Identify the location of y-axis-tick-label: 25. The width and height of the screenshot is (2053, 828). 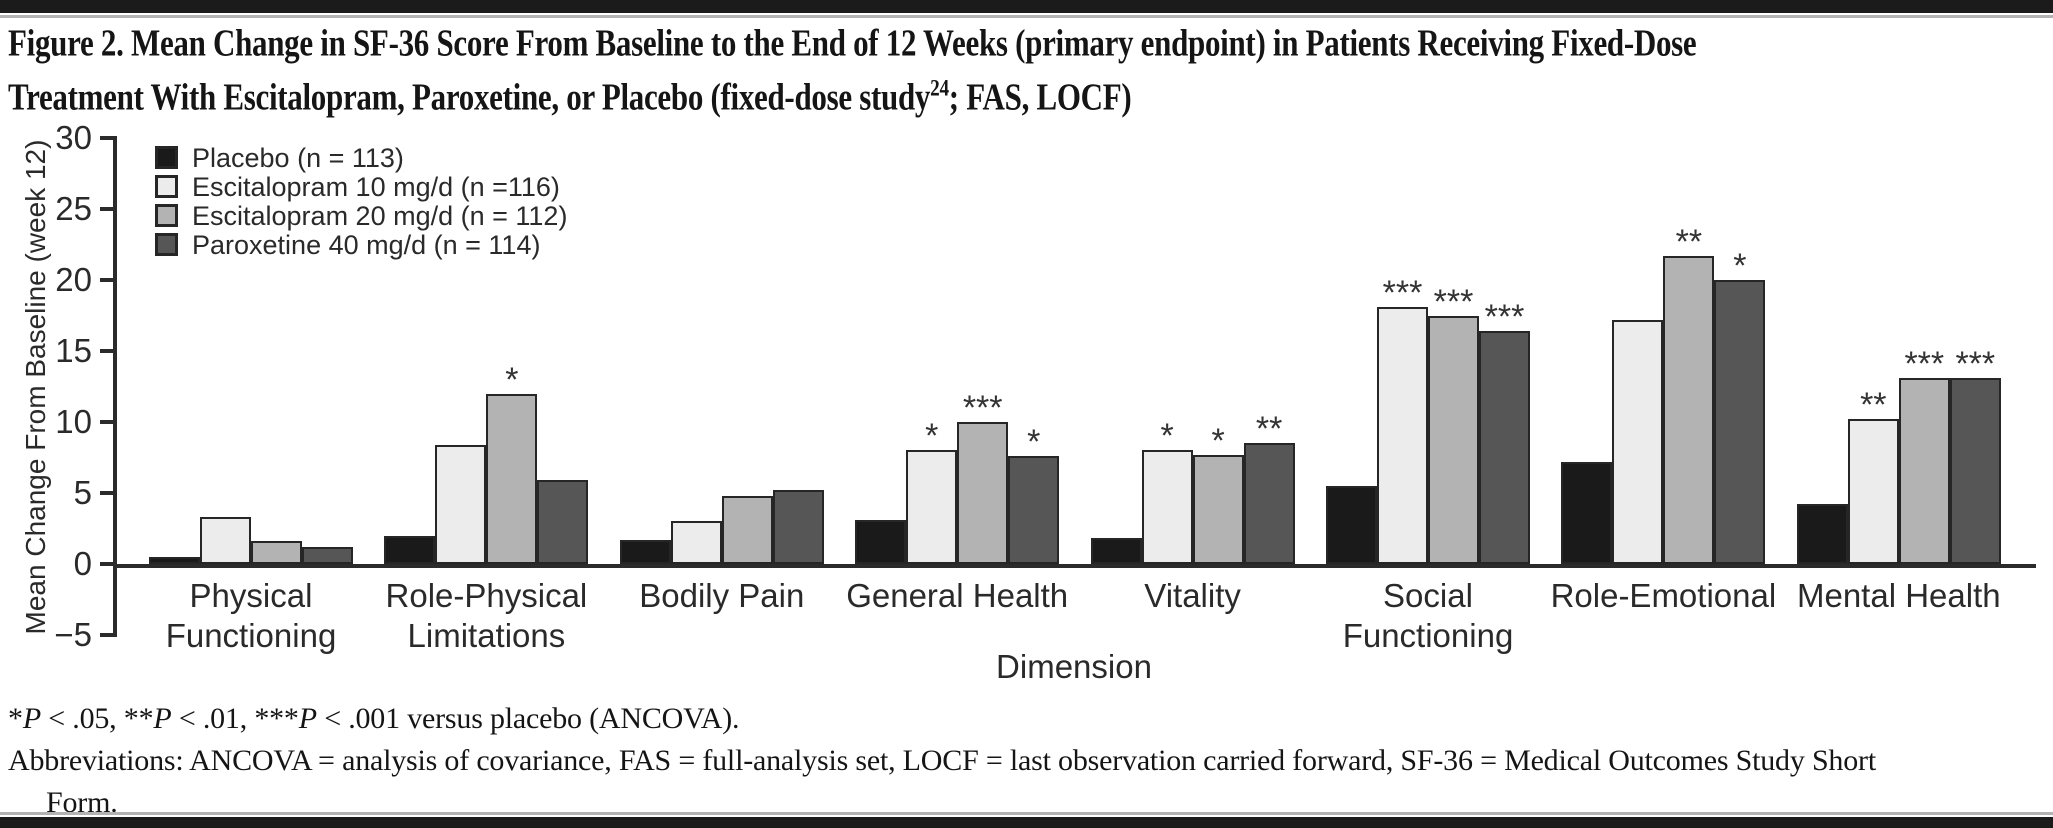
(73, 208).